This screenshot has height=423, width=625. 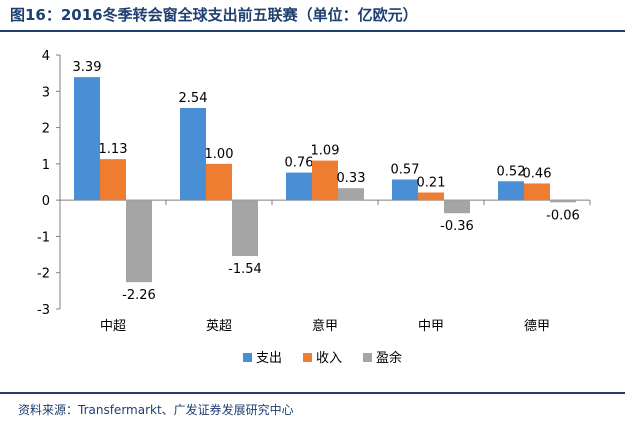 What do you see at coordinates (563, 215) in the screenshot?
I see `data-label: -0.06` at bounding box center [563, 215].